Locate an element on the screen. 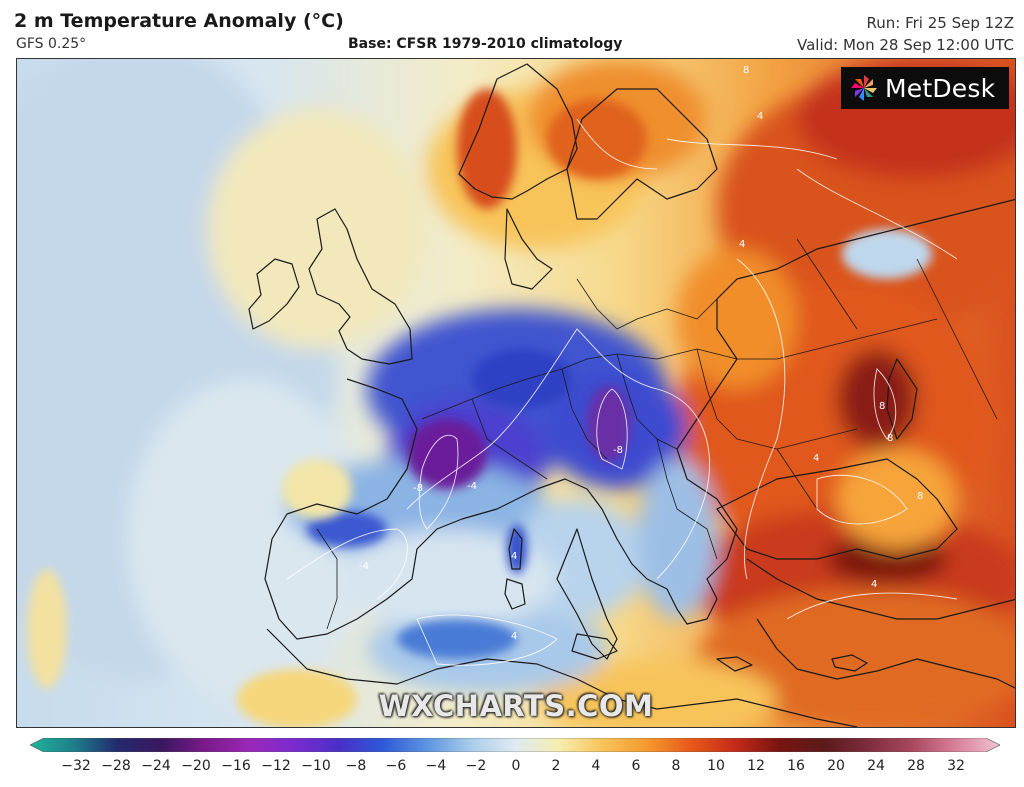 The height and width of the screenshot is (787, 1024). metdesk-logo: MetDesk is located at coordinates (925, 88).